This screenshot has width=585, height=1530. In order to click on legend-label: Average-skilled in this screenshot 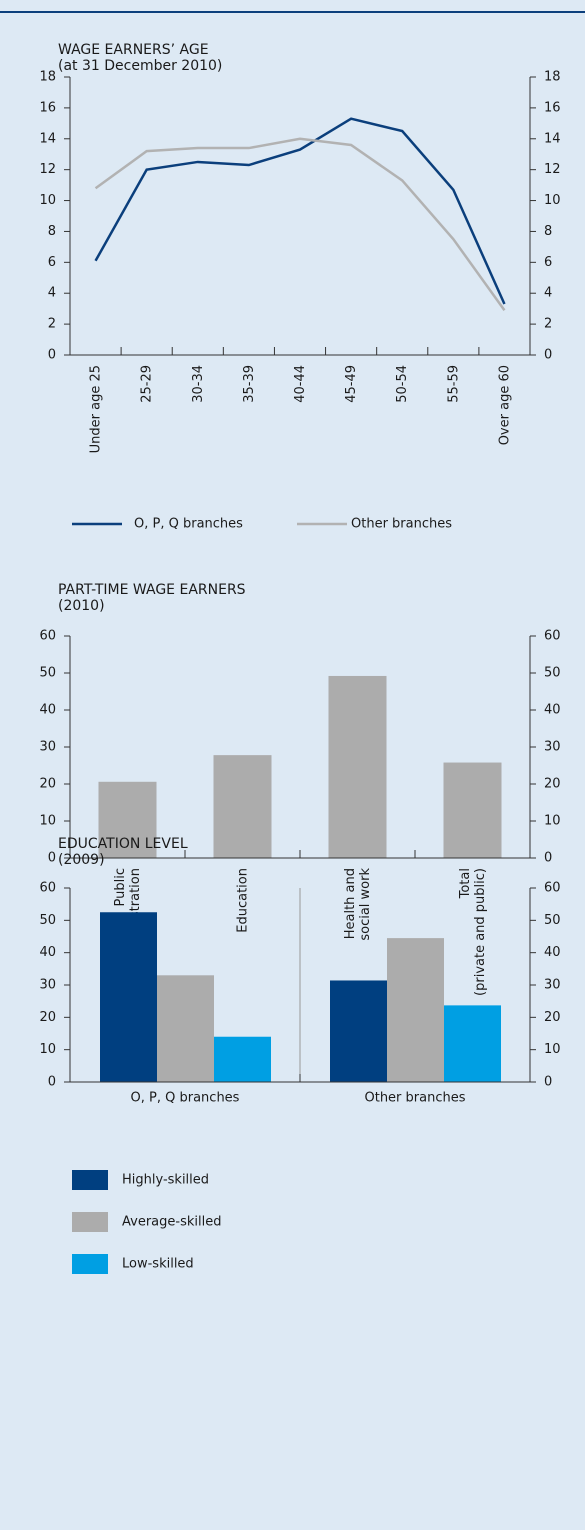, I will do `click(171, 1222)`.